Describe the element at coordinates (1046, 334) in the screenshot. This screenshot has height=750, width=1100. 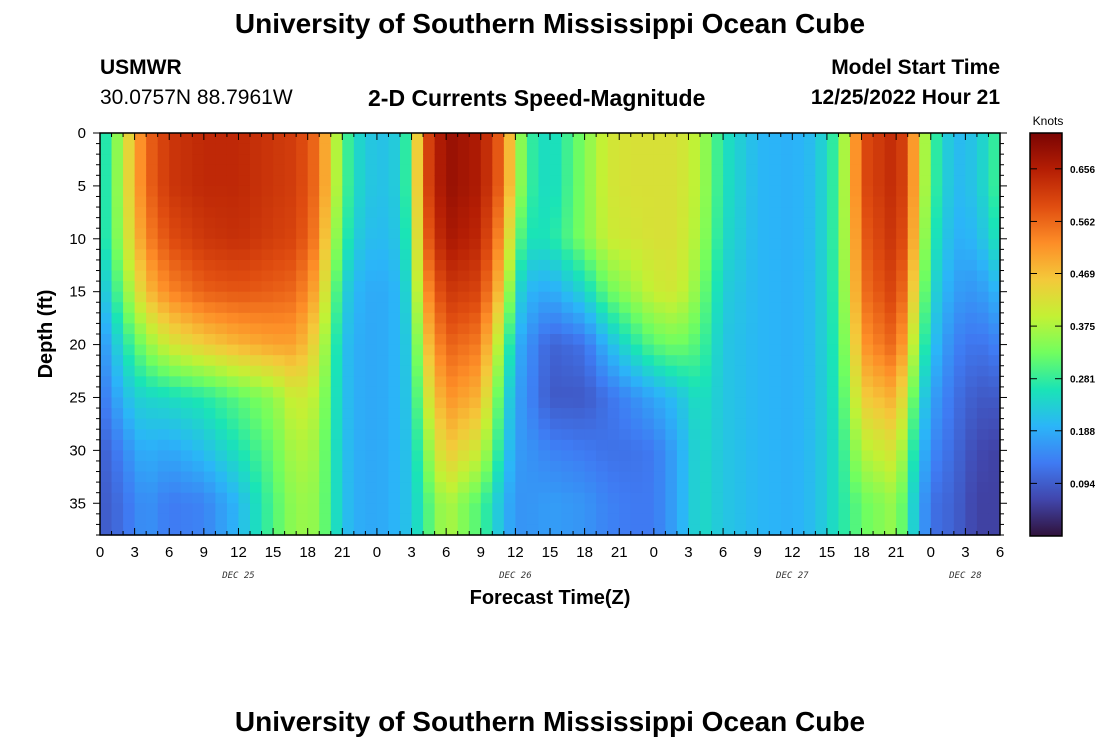
I see `colorbar-gradient` at that location.